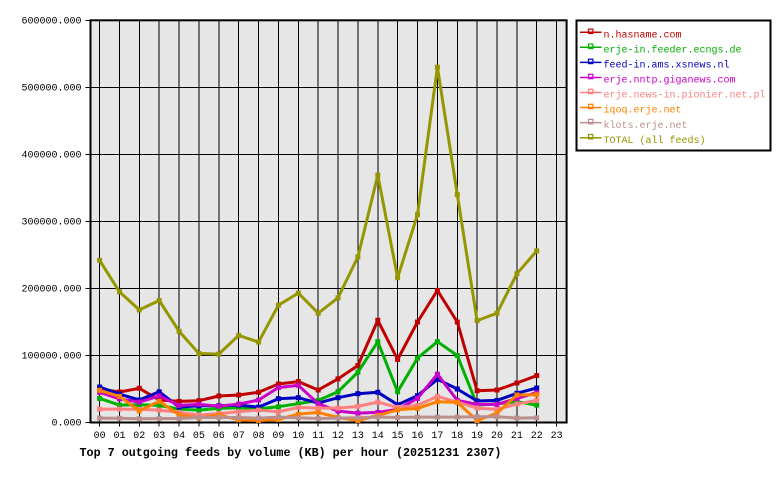 The width and height of the screenshot is (780, 480). What do you see at coordinates (278, 436) in the screenshot?
I see `svg-text: 09` at bounding box center [278, 436].